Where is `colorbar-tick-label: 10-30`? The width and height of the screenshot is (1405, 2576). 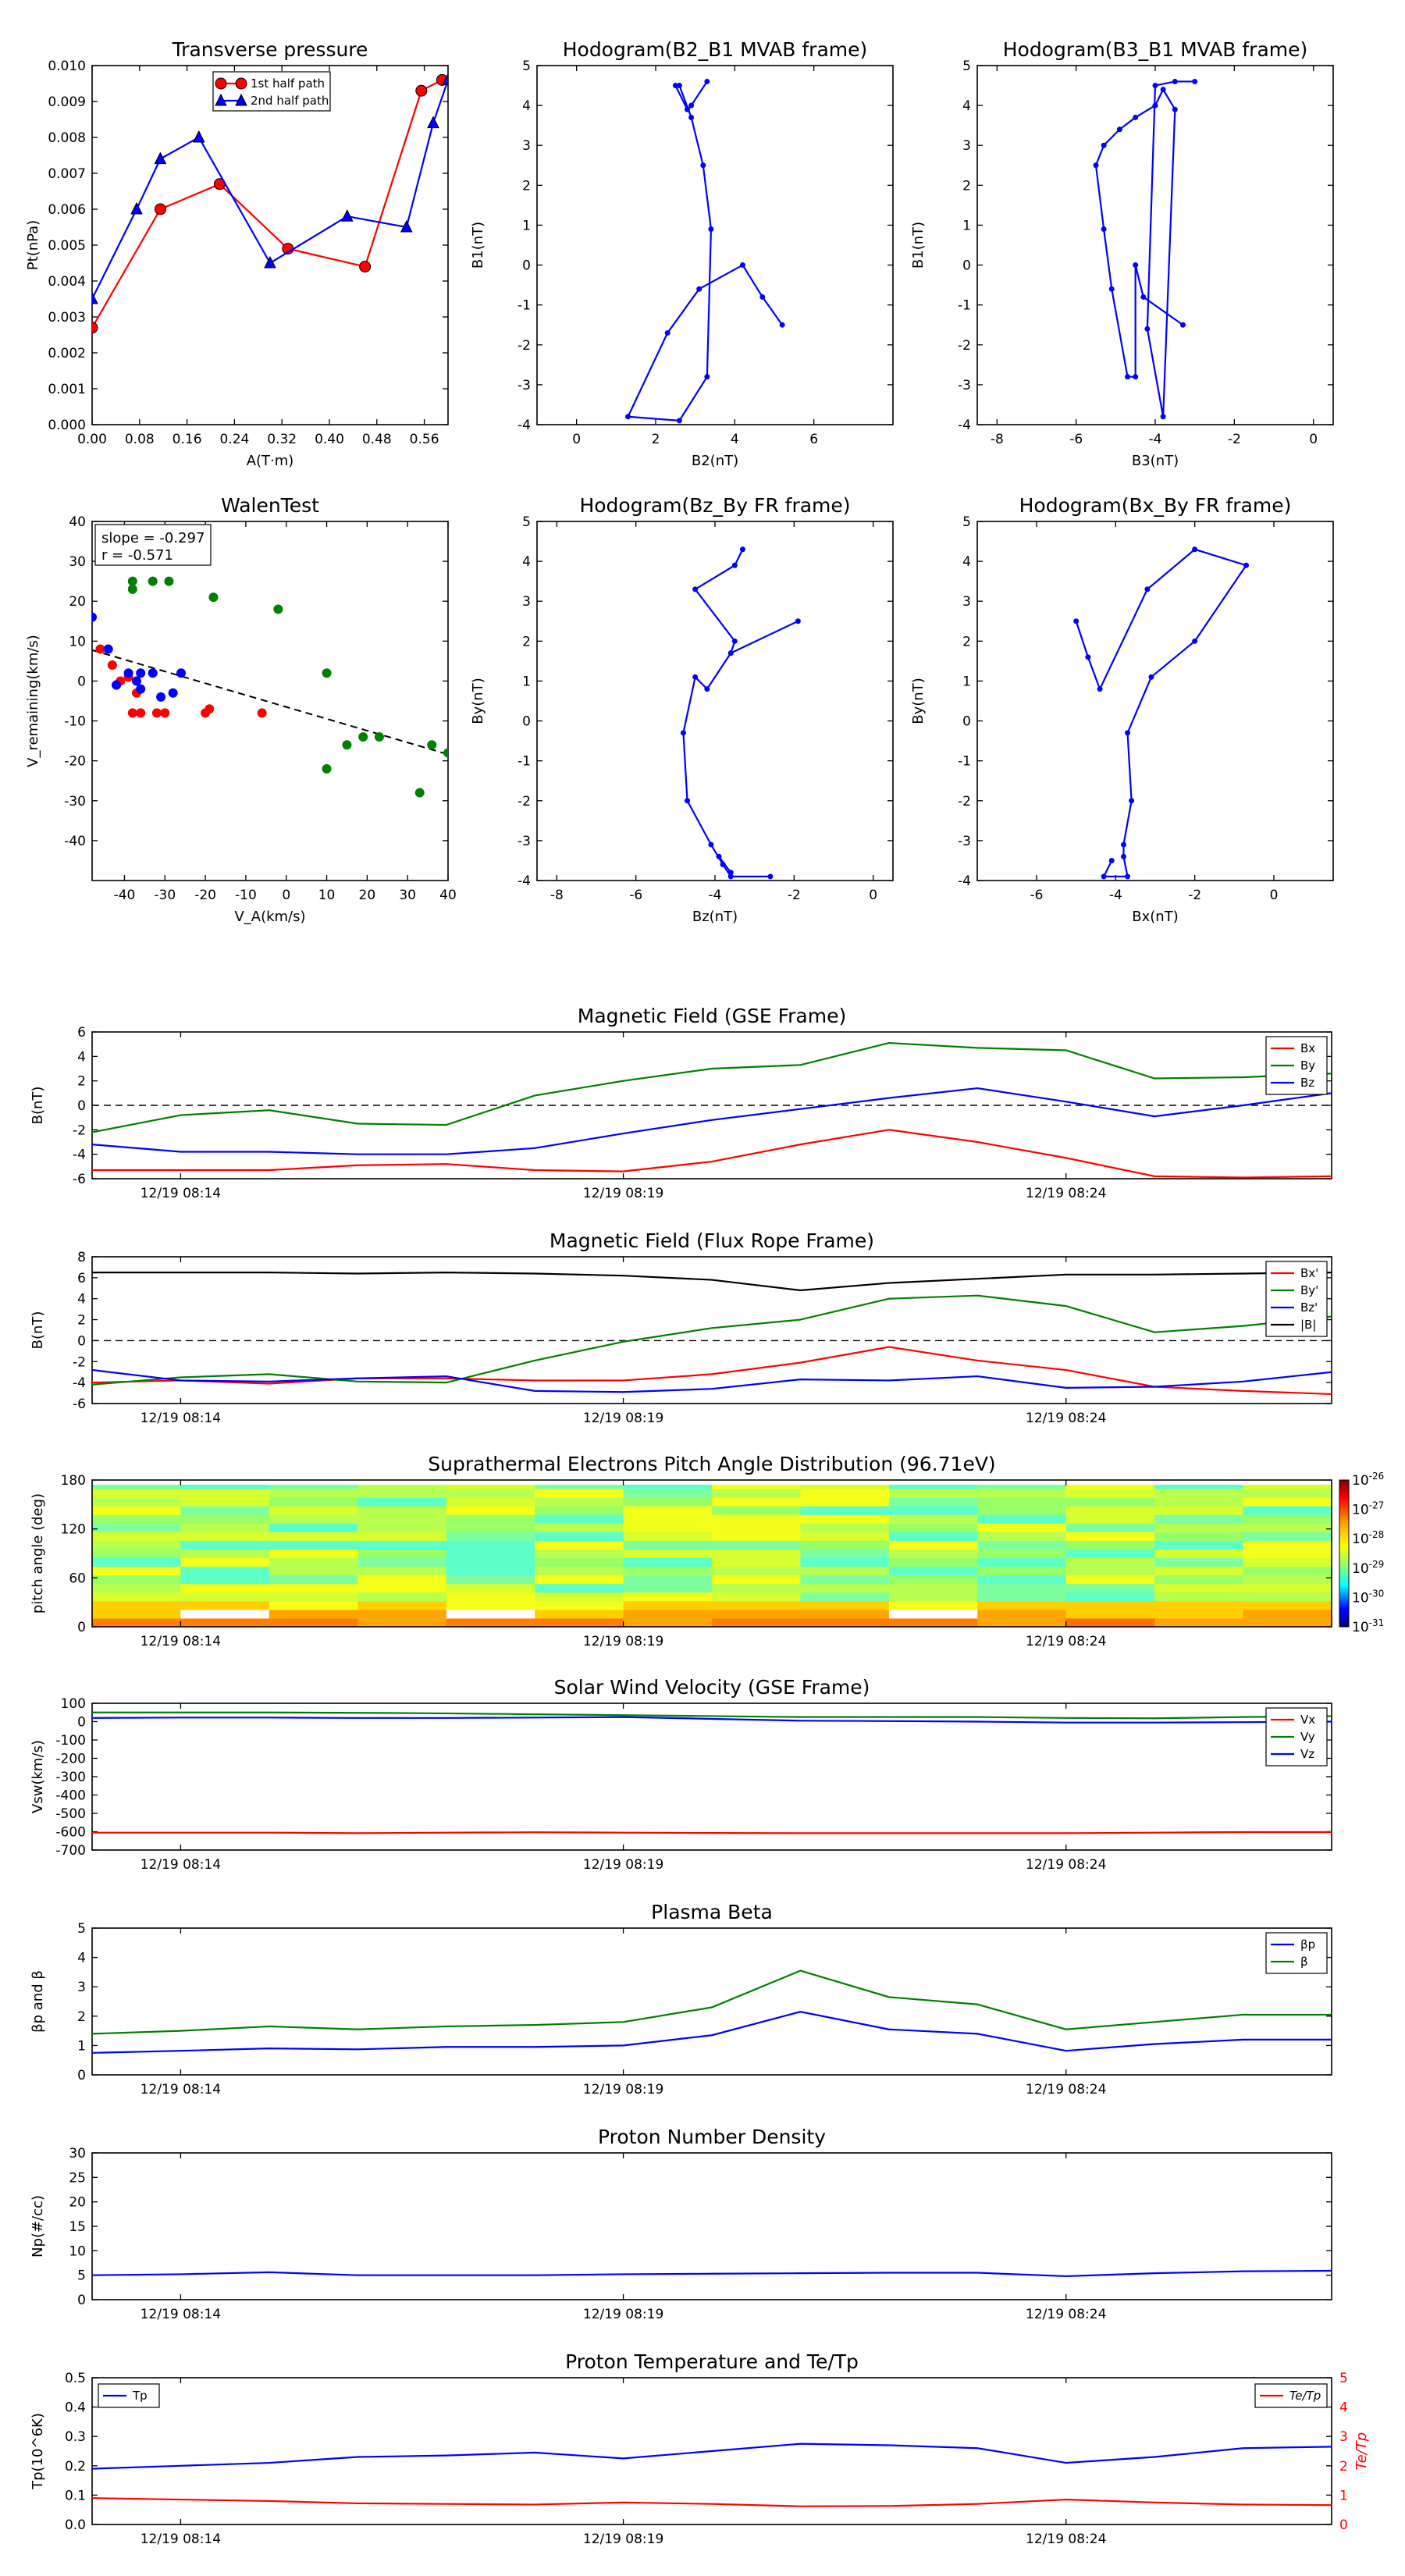
colorbar-tick-label: 10-30 is located at coordinates (1368, 1597).